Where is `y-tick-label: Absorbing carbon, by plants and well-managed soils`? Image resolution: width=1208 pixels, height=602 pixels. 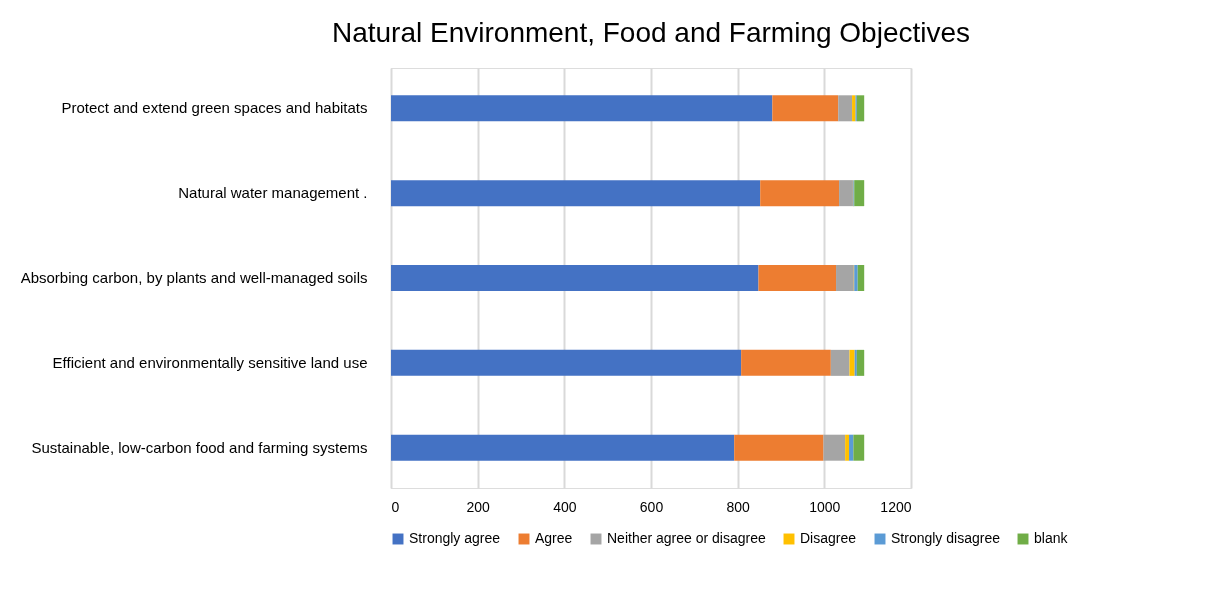 y-tick-label: Absorbing carbon, by plants and well-managed soils is located at coordinates (194, 277).